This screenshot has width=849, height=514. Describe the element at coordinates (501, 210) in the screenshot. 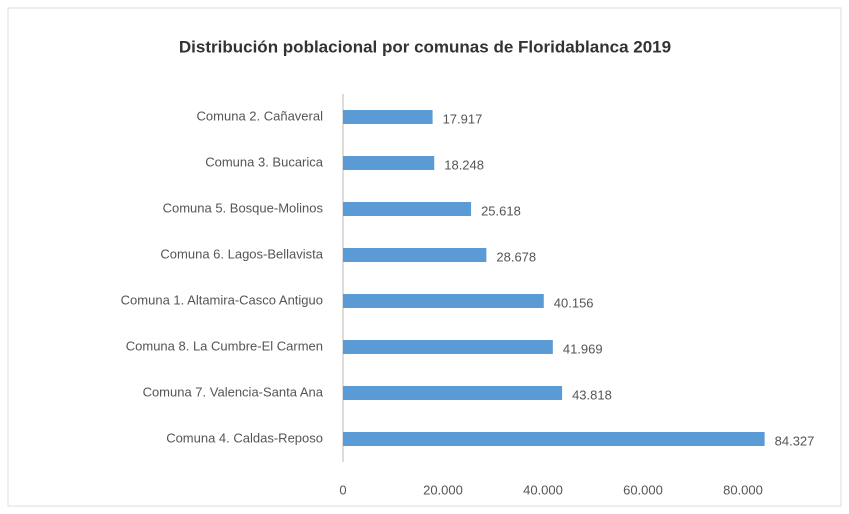

I see `value-label: 25.618` at that location.